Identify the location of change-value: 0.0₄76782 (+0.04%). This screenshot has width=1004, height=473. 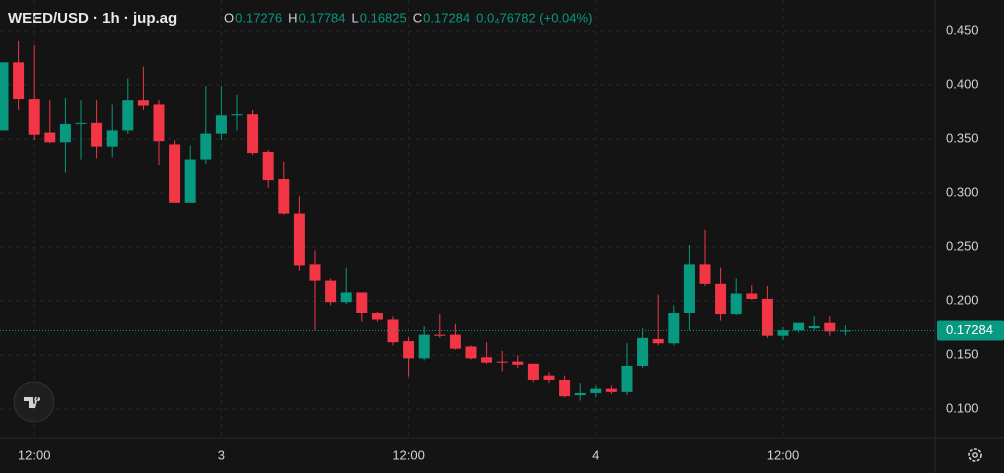
(534, 17).